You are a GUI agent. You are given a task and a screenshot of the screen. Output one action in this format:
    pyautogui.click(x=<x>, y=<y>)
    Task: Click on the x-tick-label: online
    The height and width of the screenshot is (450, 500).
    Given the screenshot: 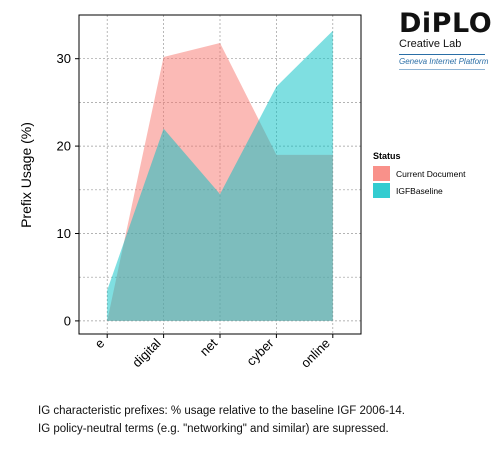 What is the action you would take?
    pyautogui.click(x=315, y=353)
    